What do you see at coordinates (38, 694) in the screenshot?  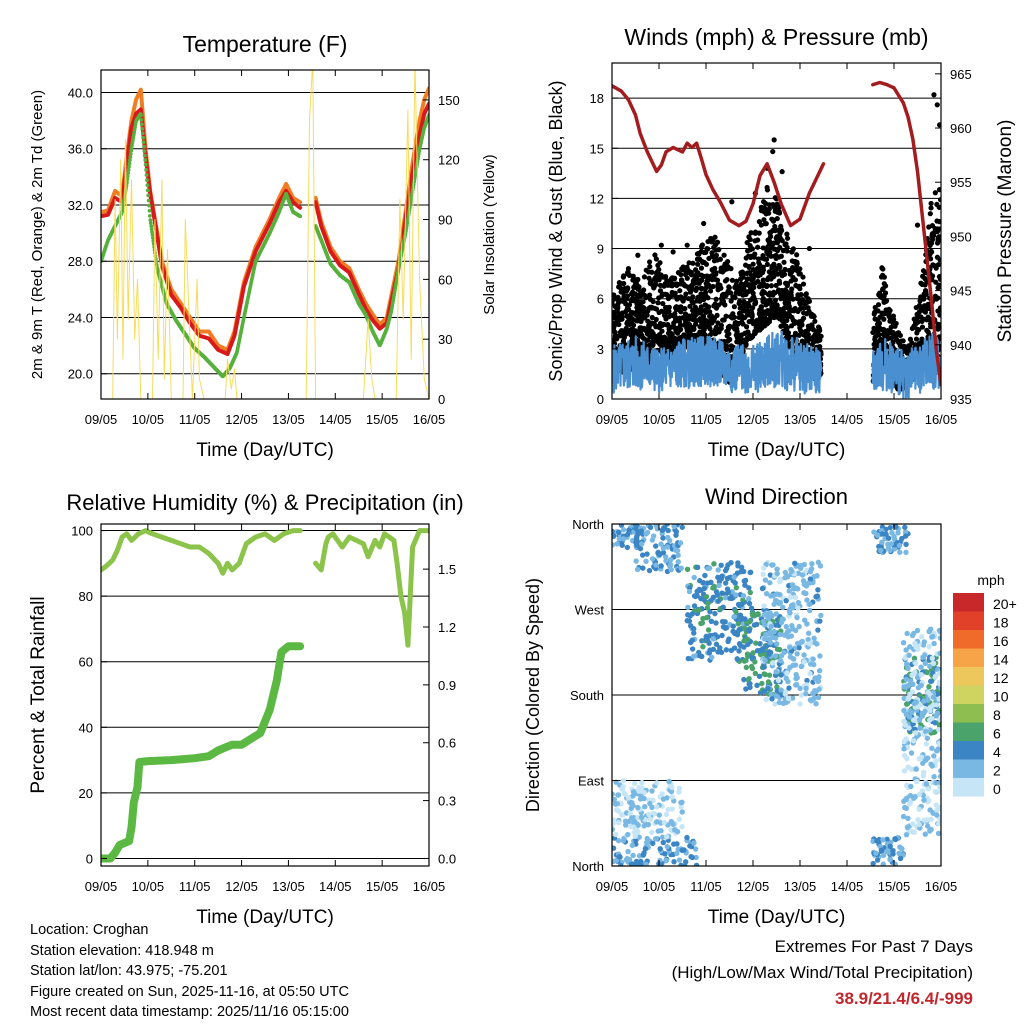 I see `y-axis-label: Percent & Total Rainfall` at bounding box center [38, 694].